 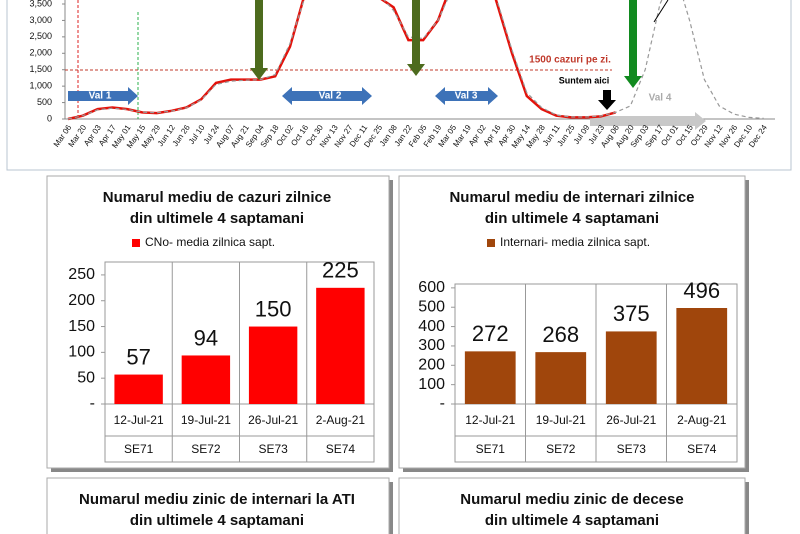 I want to click on y-tick-label: 2,000, so click(x=40, y=53).